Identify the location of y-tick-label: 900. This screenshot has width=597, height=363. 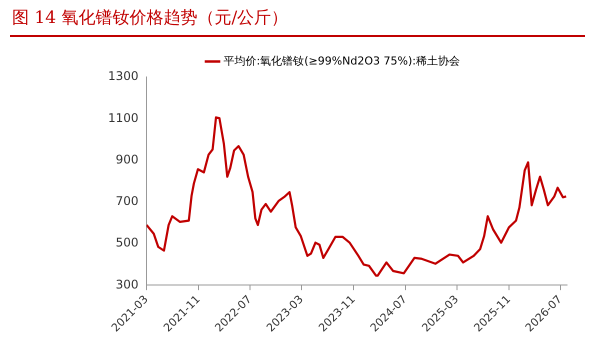
(127, 159).